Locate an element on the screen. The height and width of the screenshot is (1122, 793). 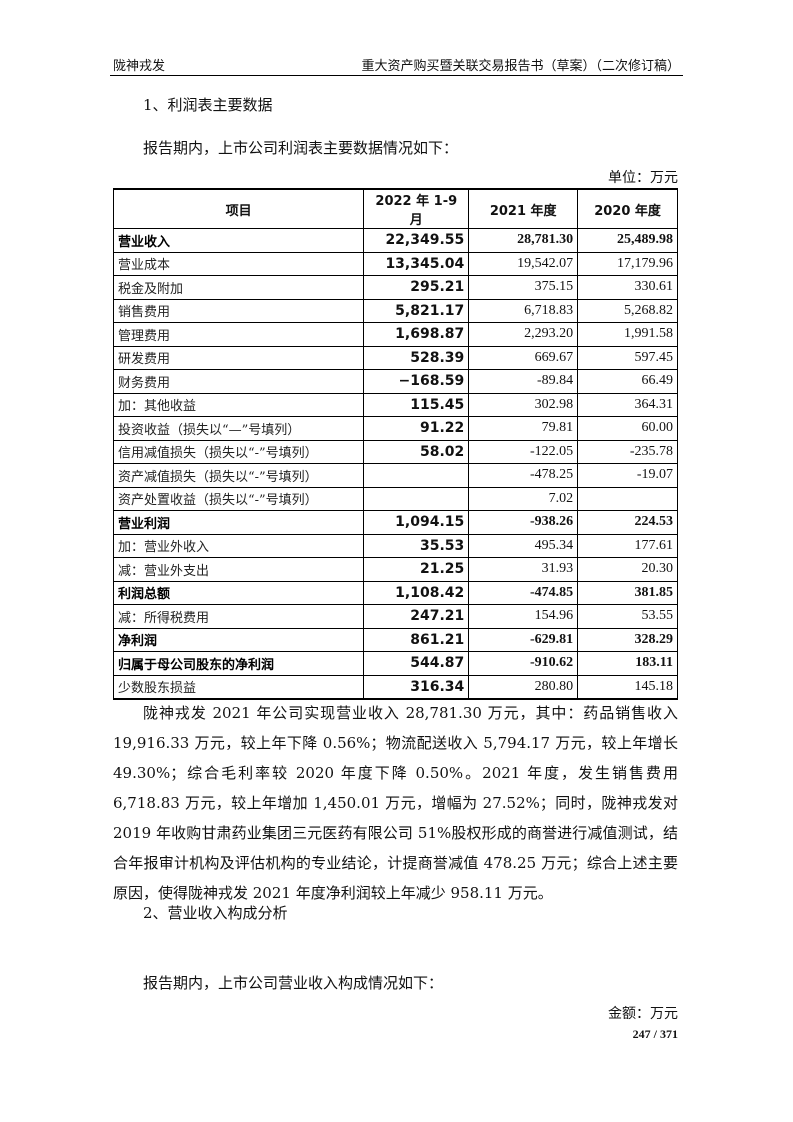
row-value: 528.39 is located at coordinates (416, 357).